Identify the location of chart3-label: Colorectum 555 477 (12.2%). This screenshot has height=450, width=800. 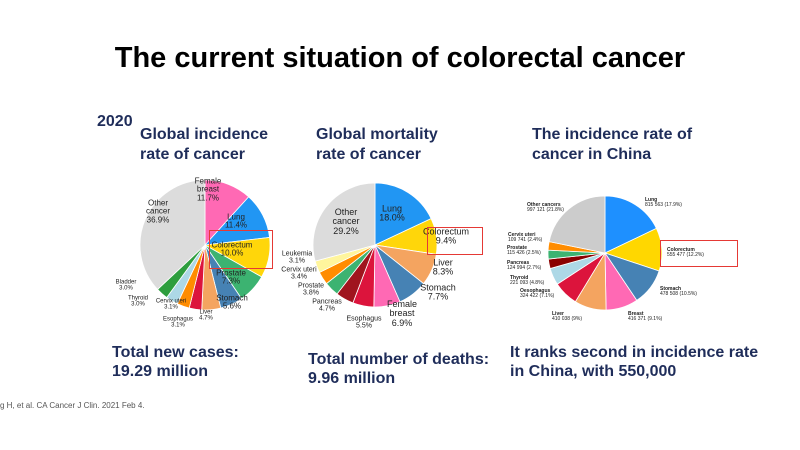
(685, 252).